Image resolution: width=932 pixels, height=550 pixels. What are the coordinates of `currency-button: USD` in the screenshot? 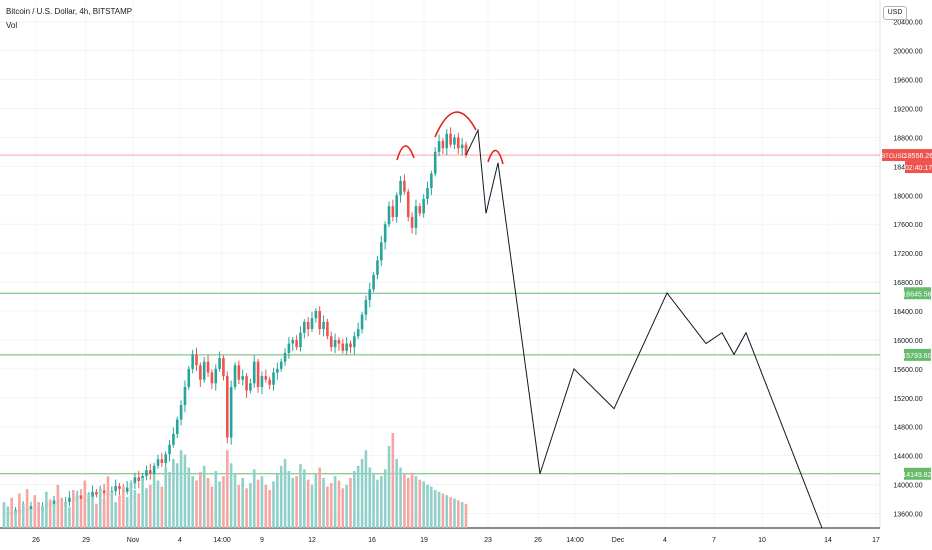 It's located at (895, 13).